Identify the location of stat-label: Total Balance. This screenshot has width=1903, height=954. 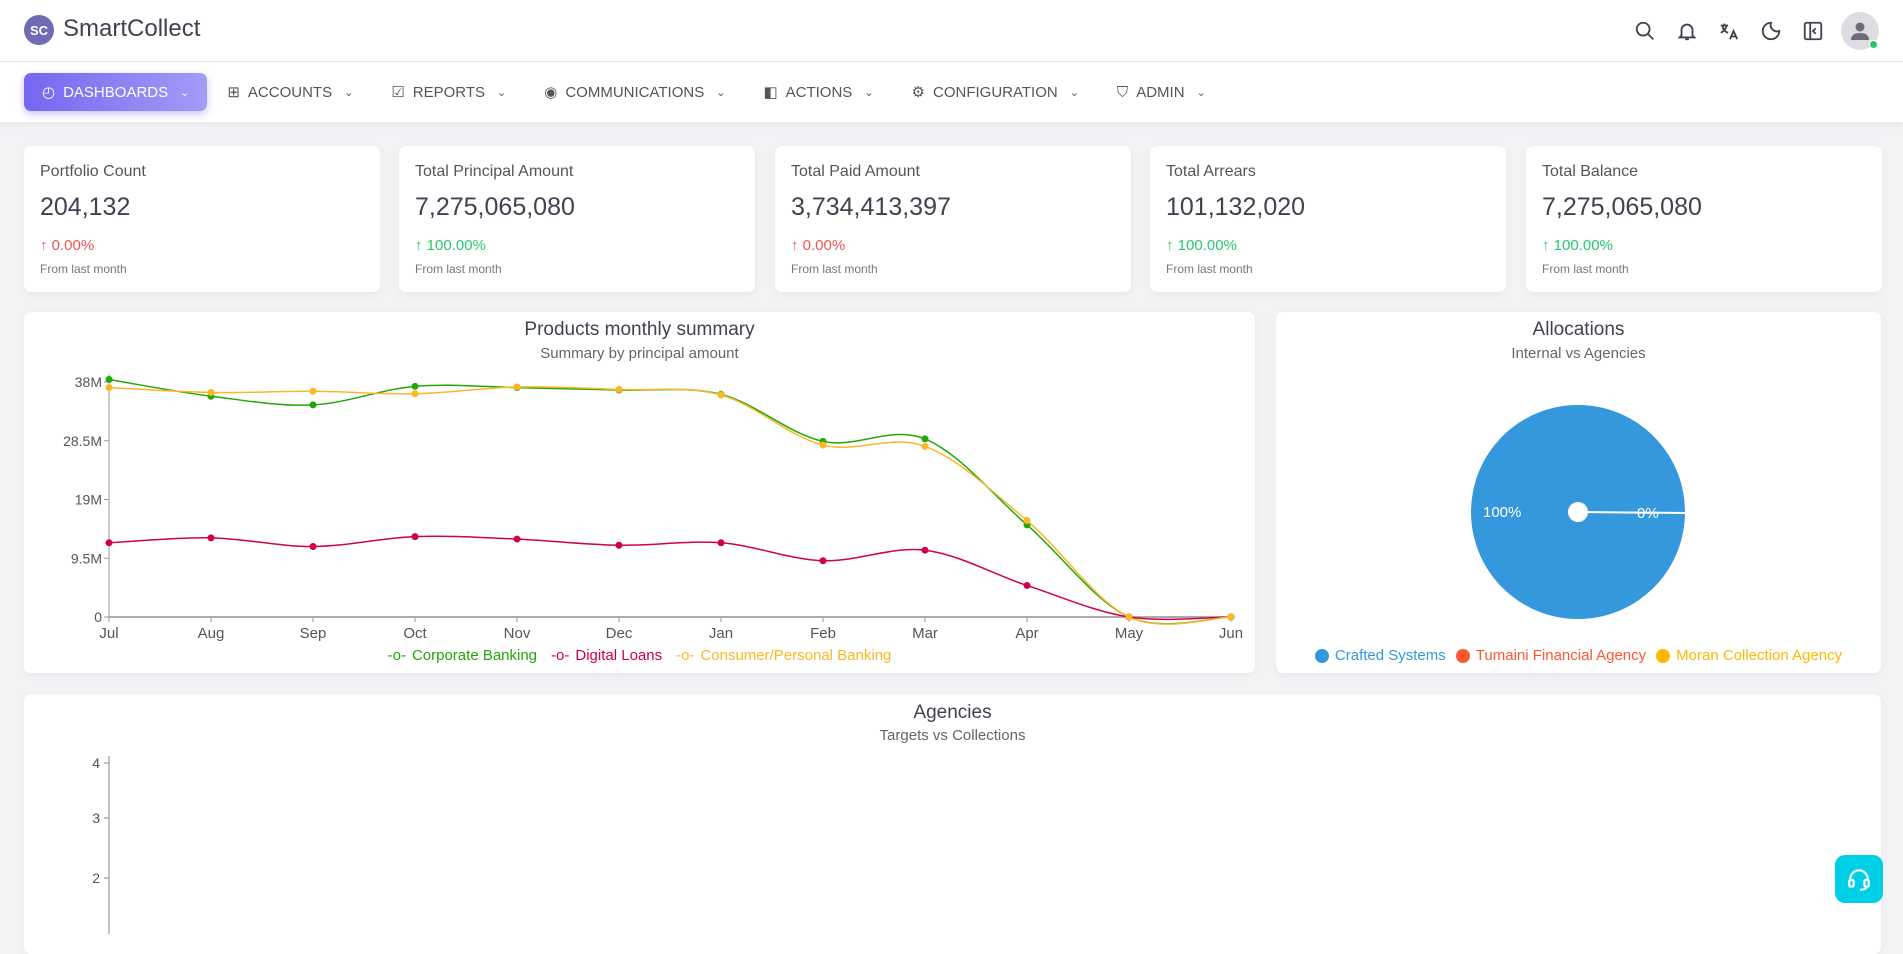
(1590, 171).